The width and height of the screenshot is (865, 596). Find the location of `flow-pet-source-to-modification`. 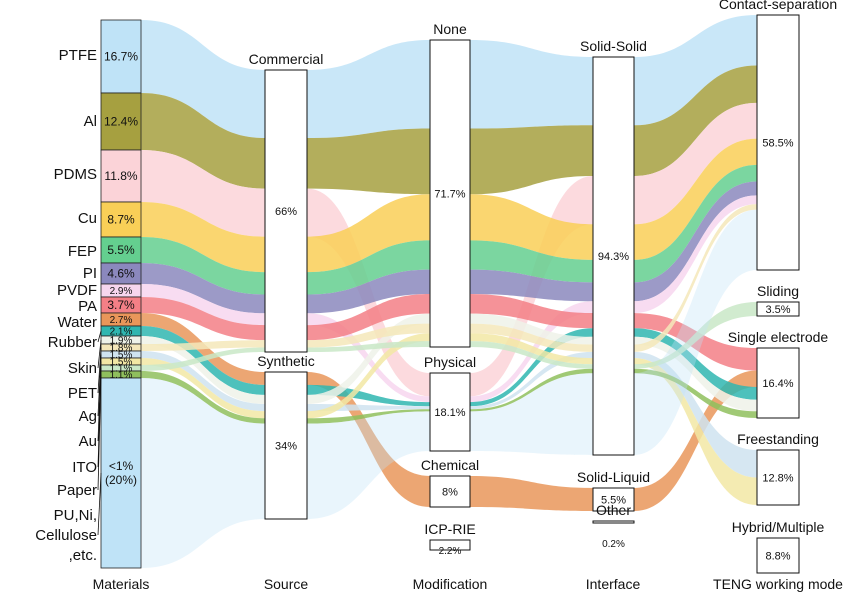

flow-pet-source-to-modification is located at coordinates (368, 335).